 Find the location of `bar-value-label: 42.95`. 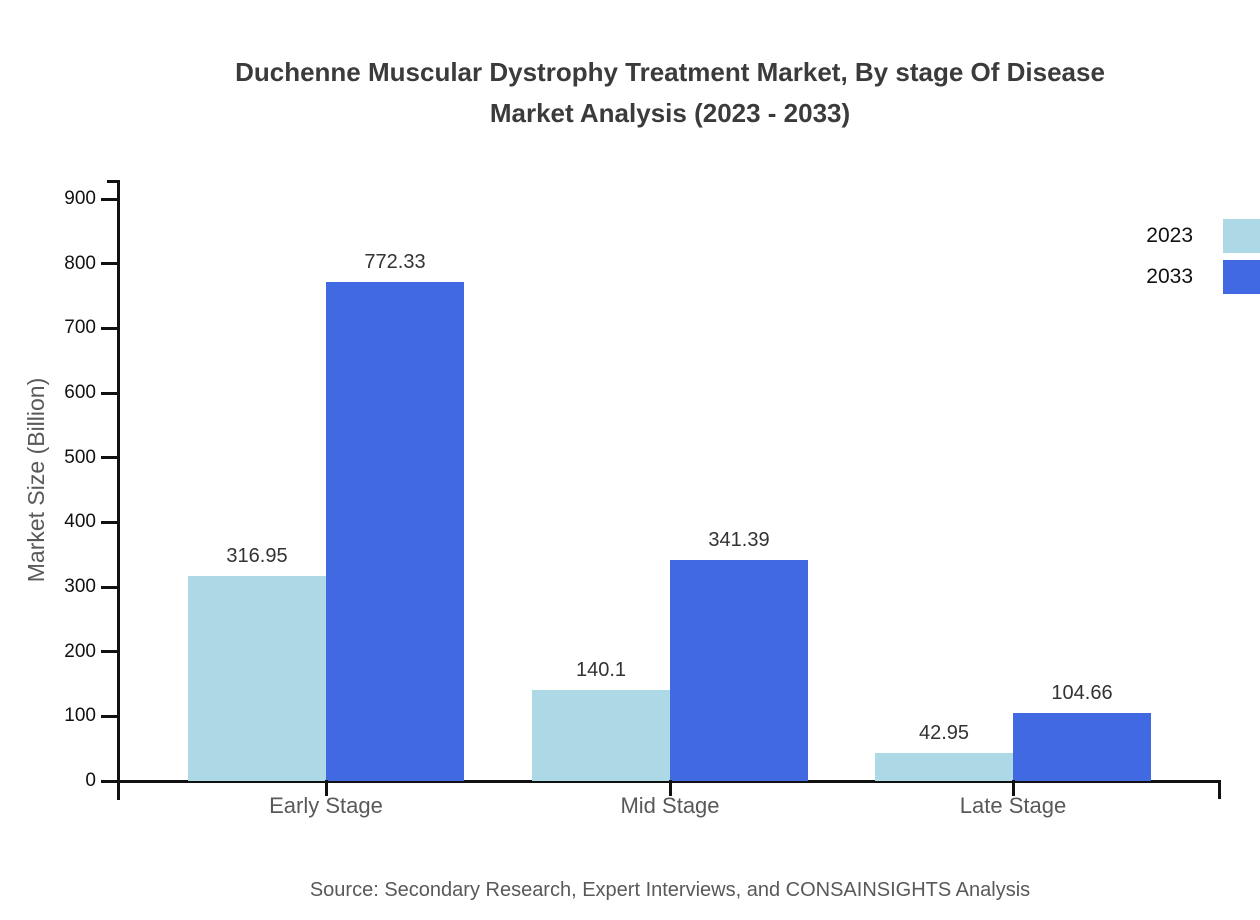

bar-value-label: 42.95 is located at coordinates (944, 733).